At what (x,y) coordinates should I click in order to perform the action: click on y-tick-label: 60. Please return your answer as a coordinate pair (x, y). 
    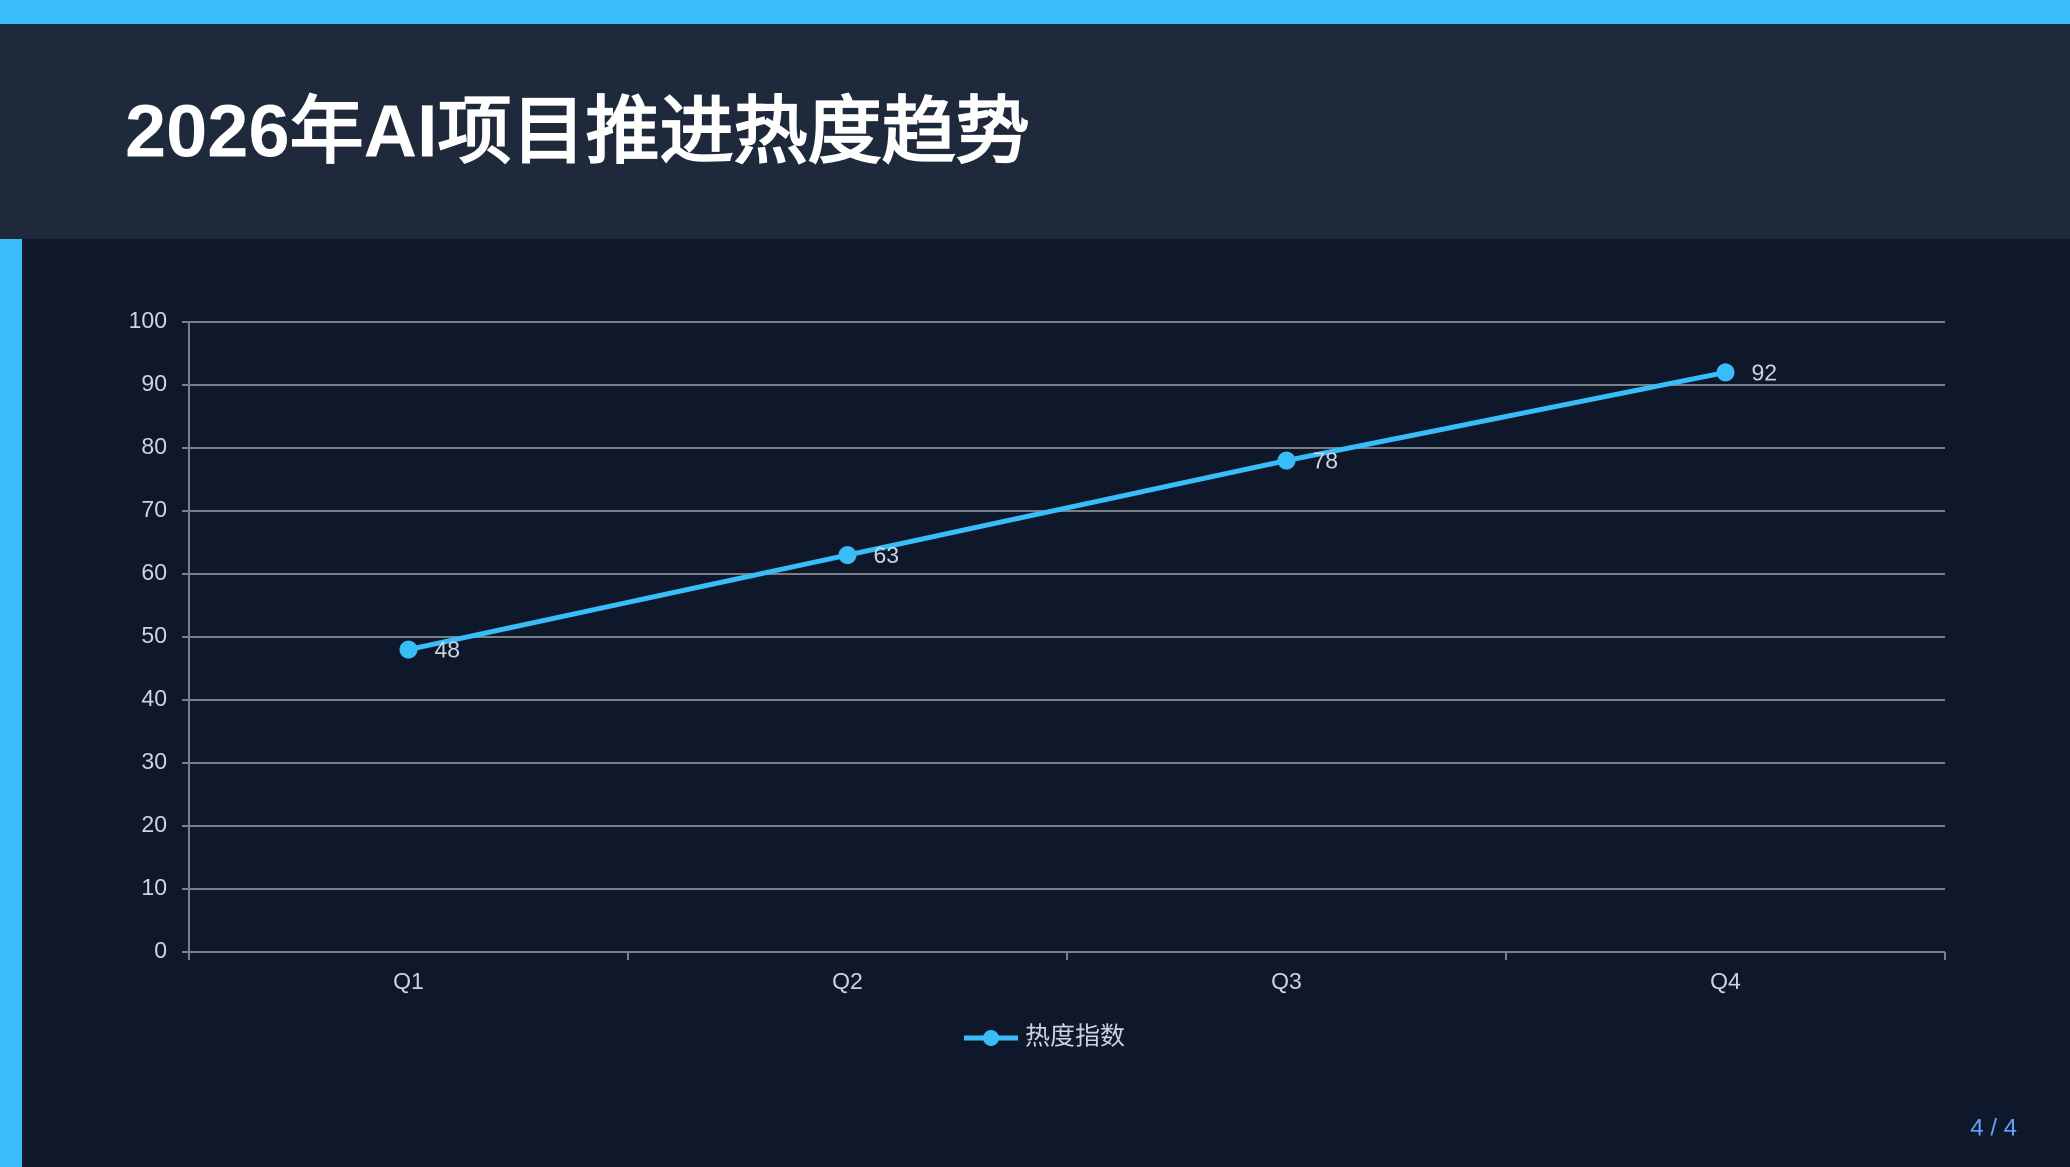
    Looking at the image, I should click on (154, 572).